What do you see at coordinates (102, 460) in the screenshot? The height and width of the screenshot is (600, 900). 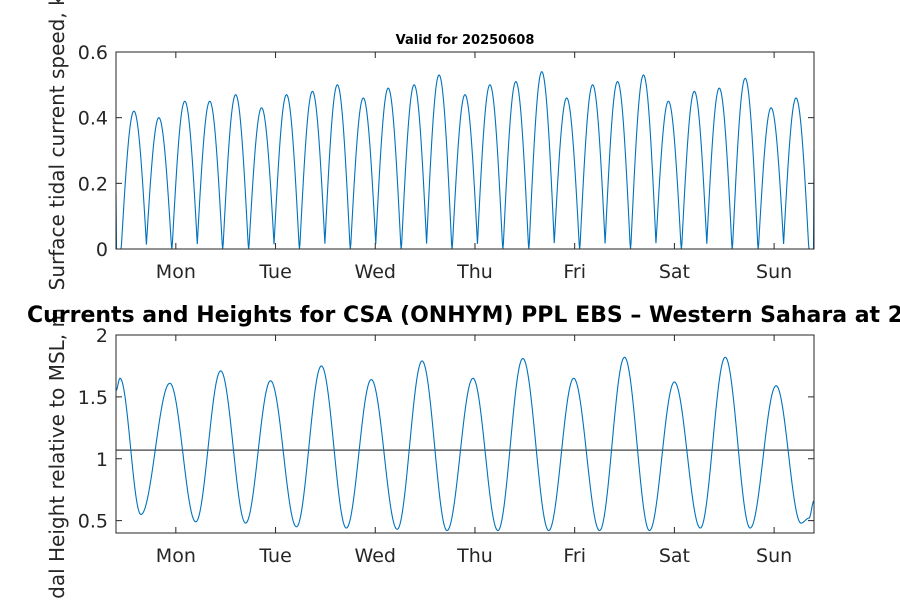 I see `height-ytick-label: 1` at bounding box center [102, 460].